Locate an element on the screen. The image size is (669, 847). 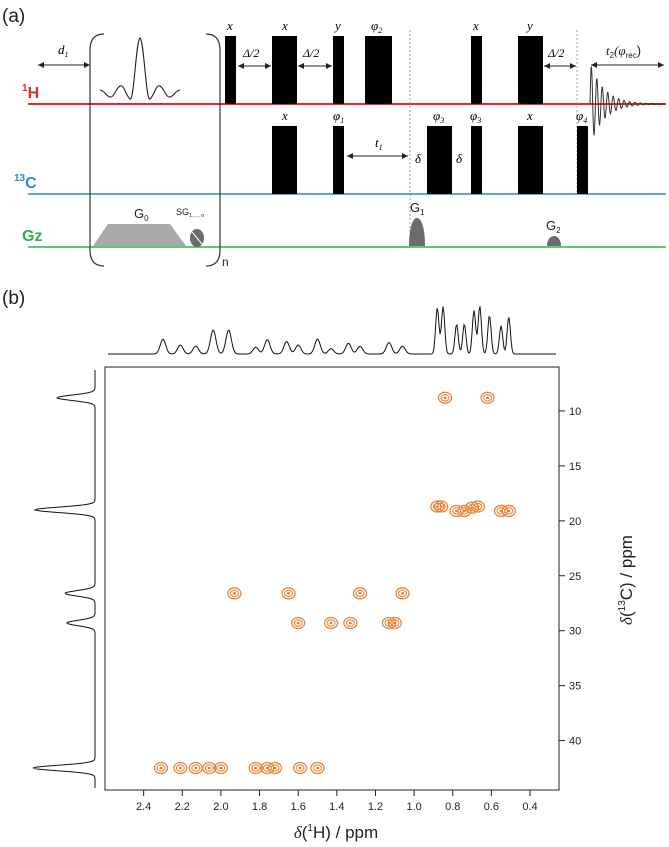
t2-rec: rec is located at coordinates (631, 55).